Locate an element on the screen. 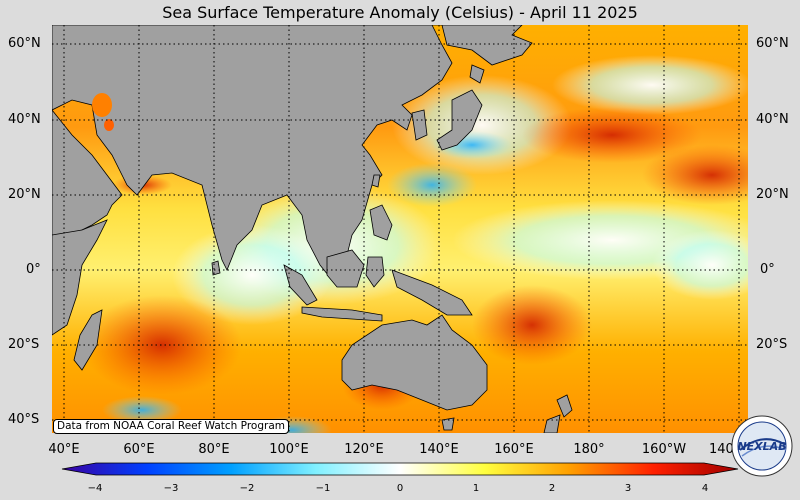 Image resolution: width=800 pixels, height=500 pixels. lon-label: 140°E is located at coordinates (439, 449).